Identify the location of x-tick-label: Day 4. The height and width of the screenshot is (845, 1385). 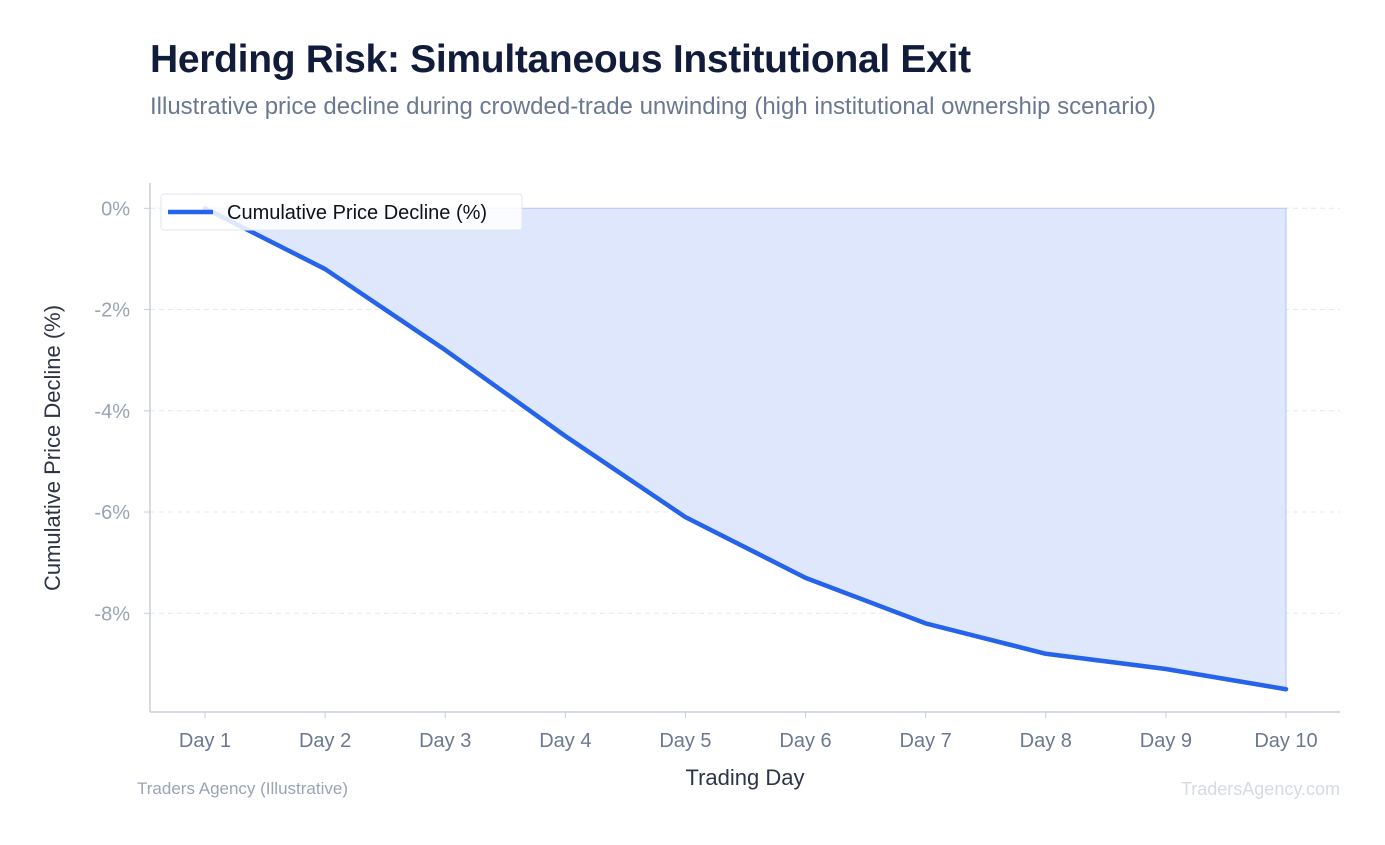
(565, 741).